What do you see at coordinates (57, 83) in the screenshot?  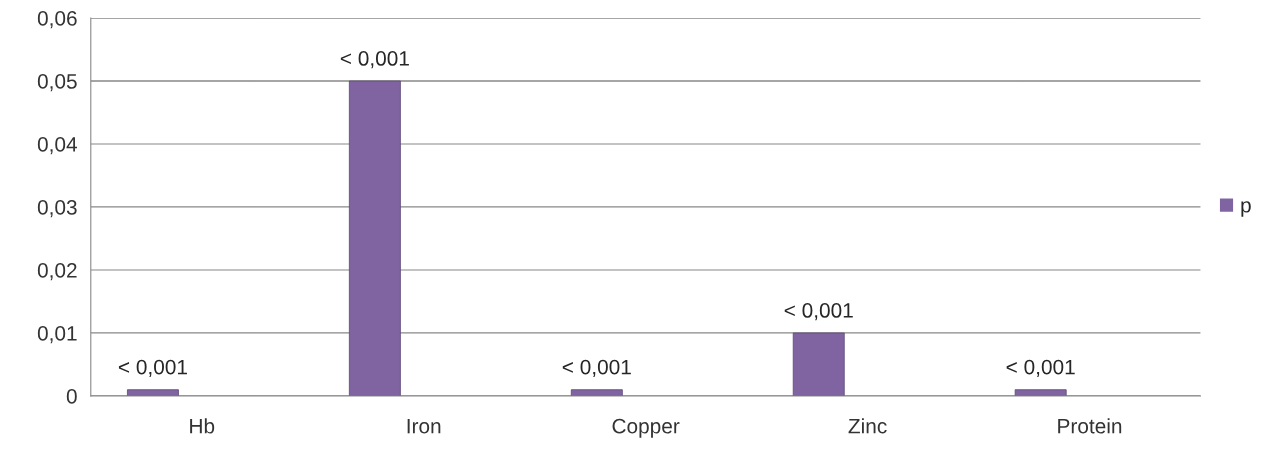 I see `y-tick-label: 0,05` at bounding box center [57, 83].